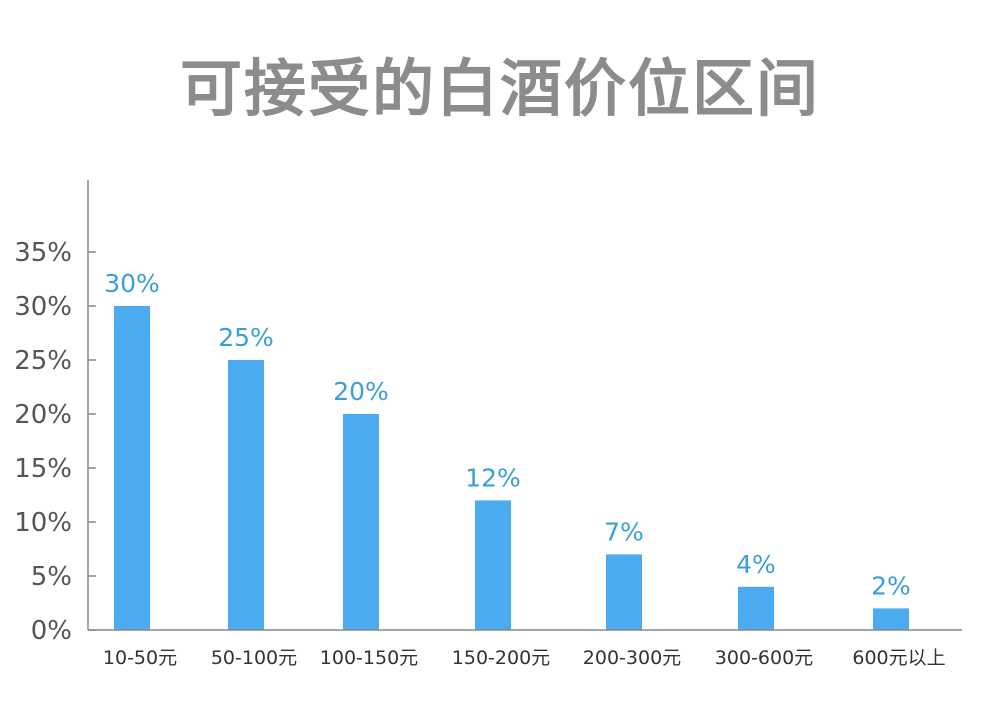  I want to click on data-label: 4%, so click(756, 564).